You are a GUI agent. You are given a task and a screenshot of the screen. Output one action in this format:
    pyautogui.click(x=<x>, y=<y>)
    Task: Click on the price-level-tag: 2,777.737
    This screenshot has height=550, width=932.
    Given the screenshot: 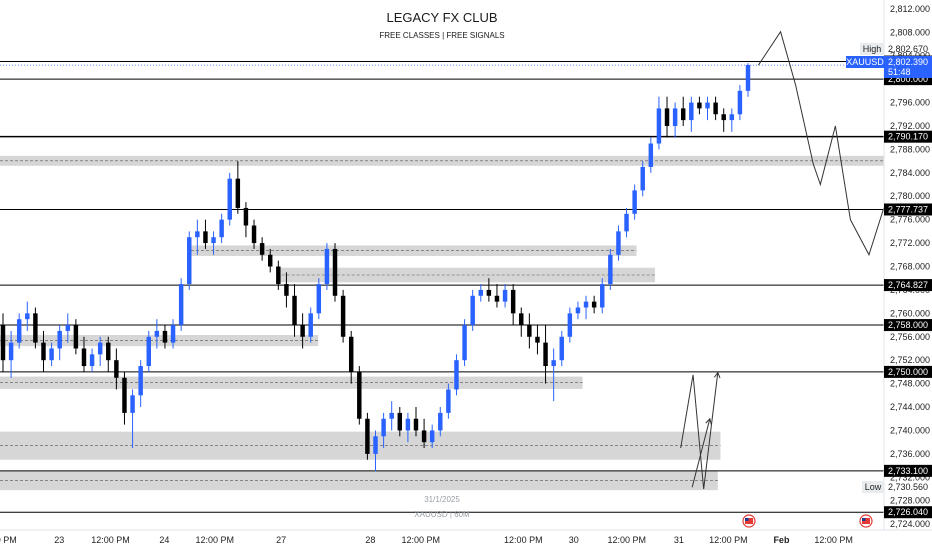 What is the action you would take?
    pyautogui.click(x=908, y=209)
    